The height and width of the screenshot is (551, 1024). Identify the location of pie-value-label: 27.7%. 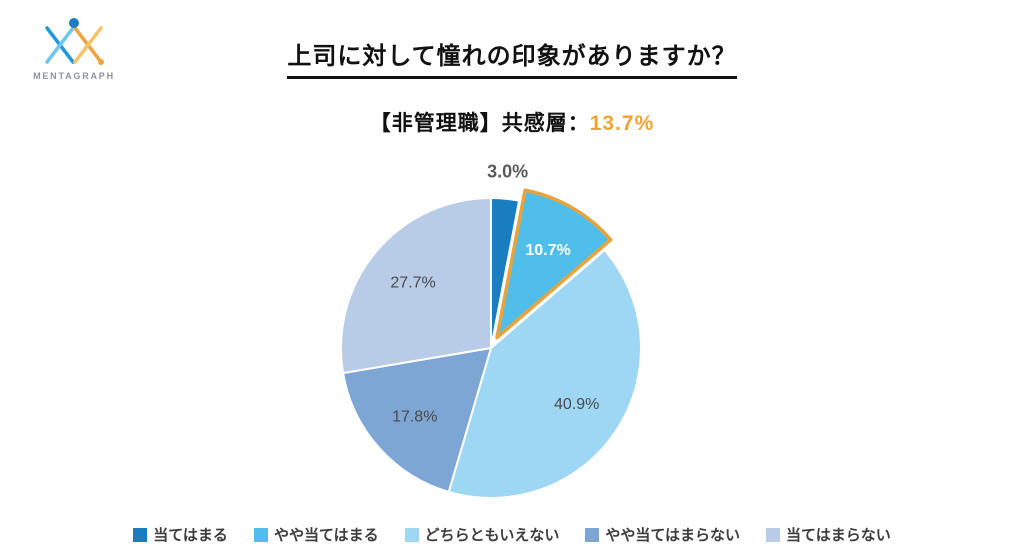
(412, 283).